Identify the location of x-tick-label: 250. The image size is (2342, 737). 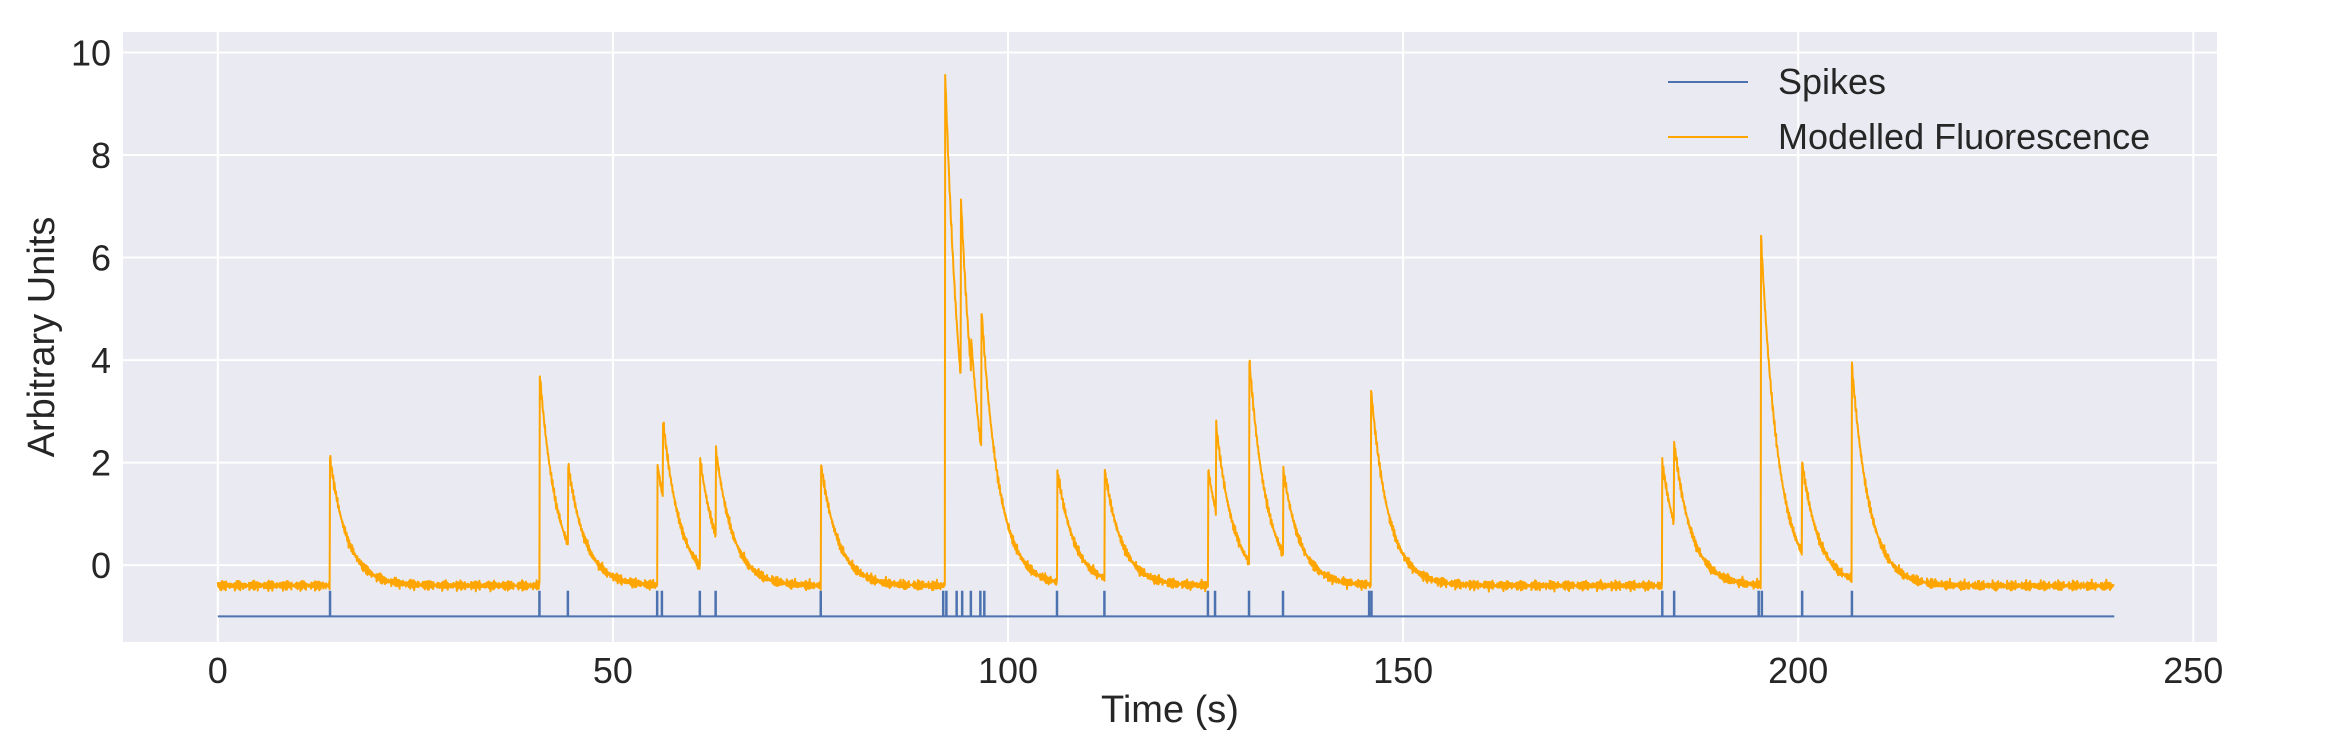
(2193, 670).